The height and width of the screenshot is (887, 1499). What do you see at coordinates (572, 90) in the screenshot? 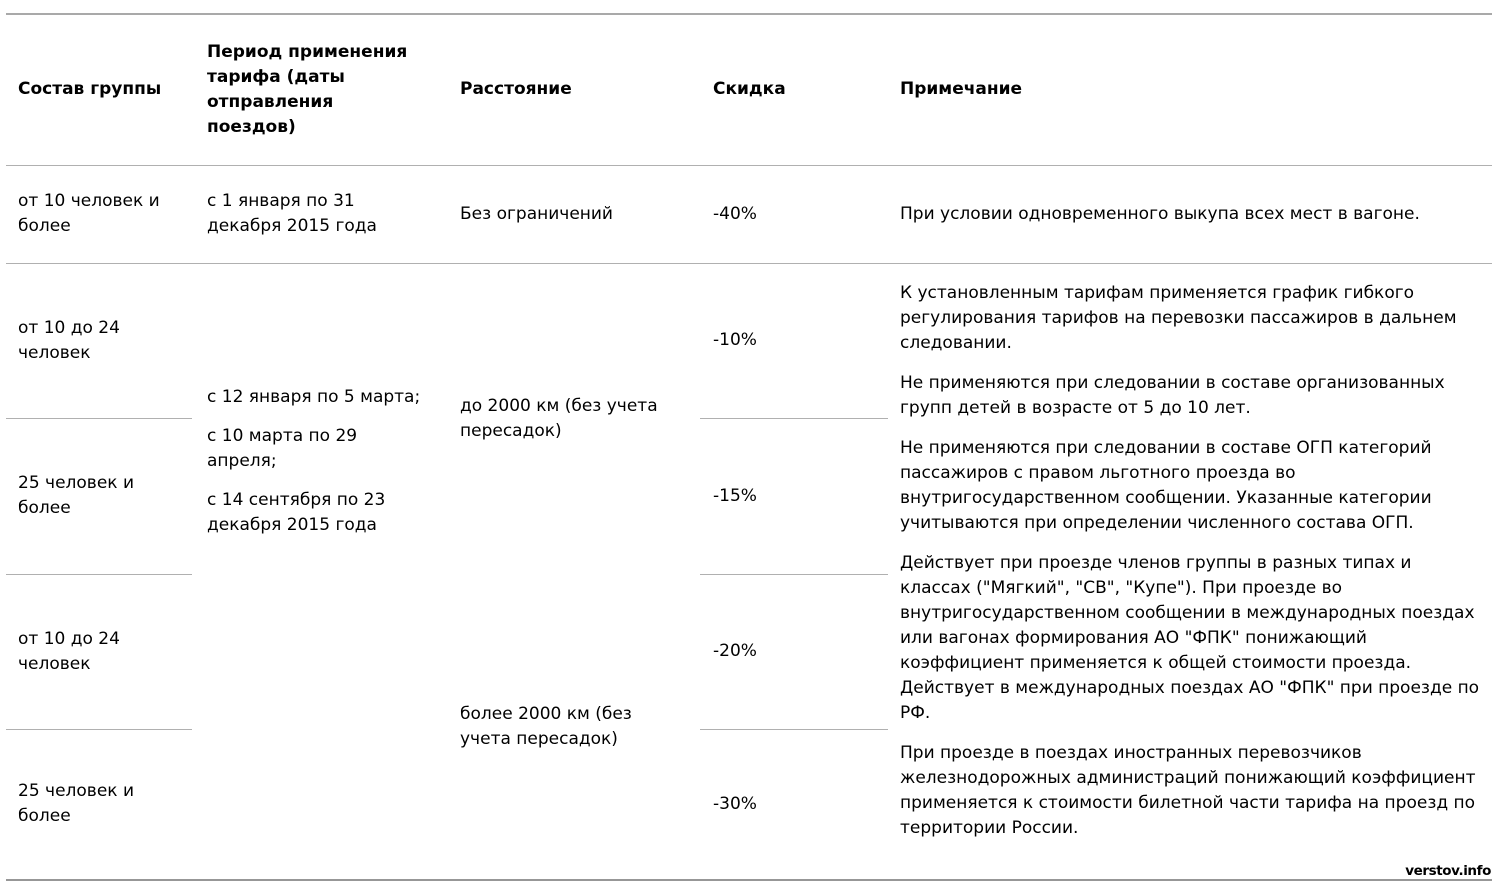
I see `header-distance: Расстояние` at bounding box center [572, 90].